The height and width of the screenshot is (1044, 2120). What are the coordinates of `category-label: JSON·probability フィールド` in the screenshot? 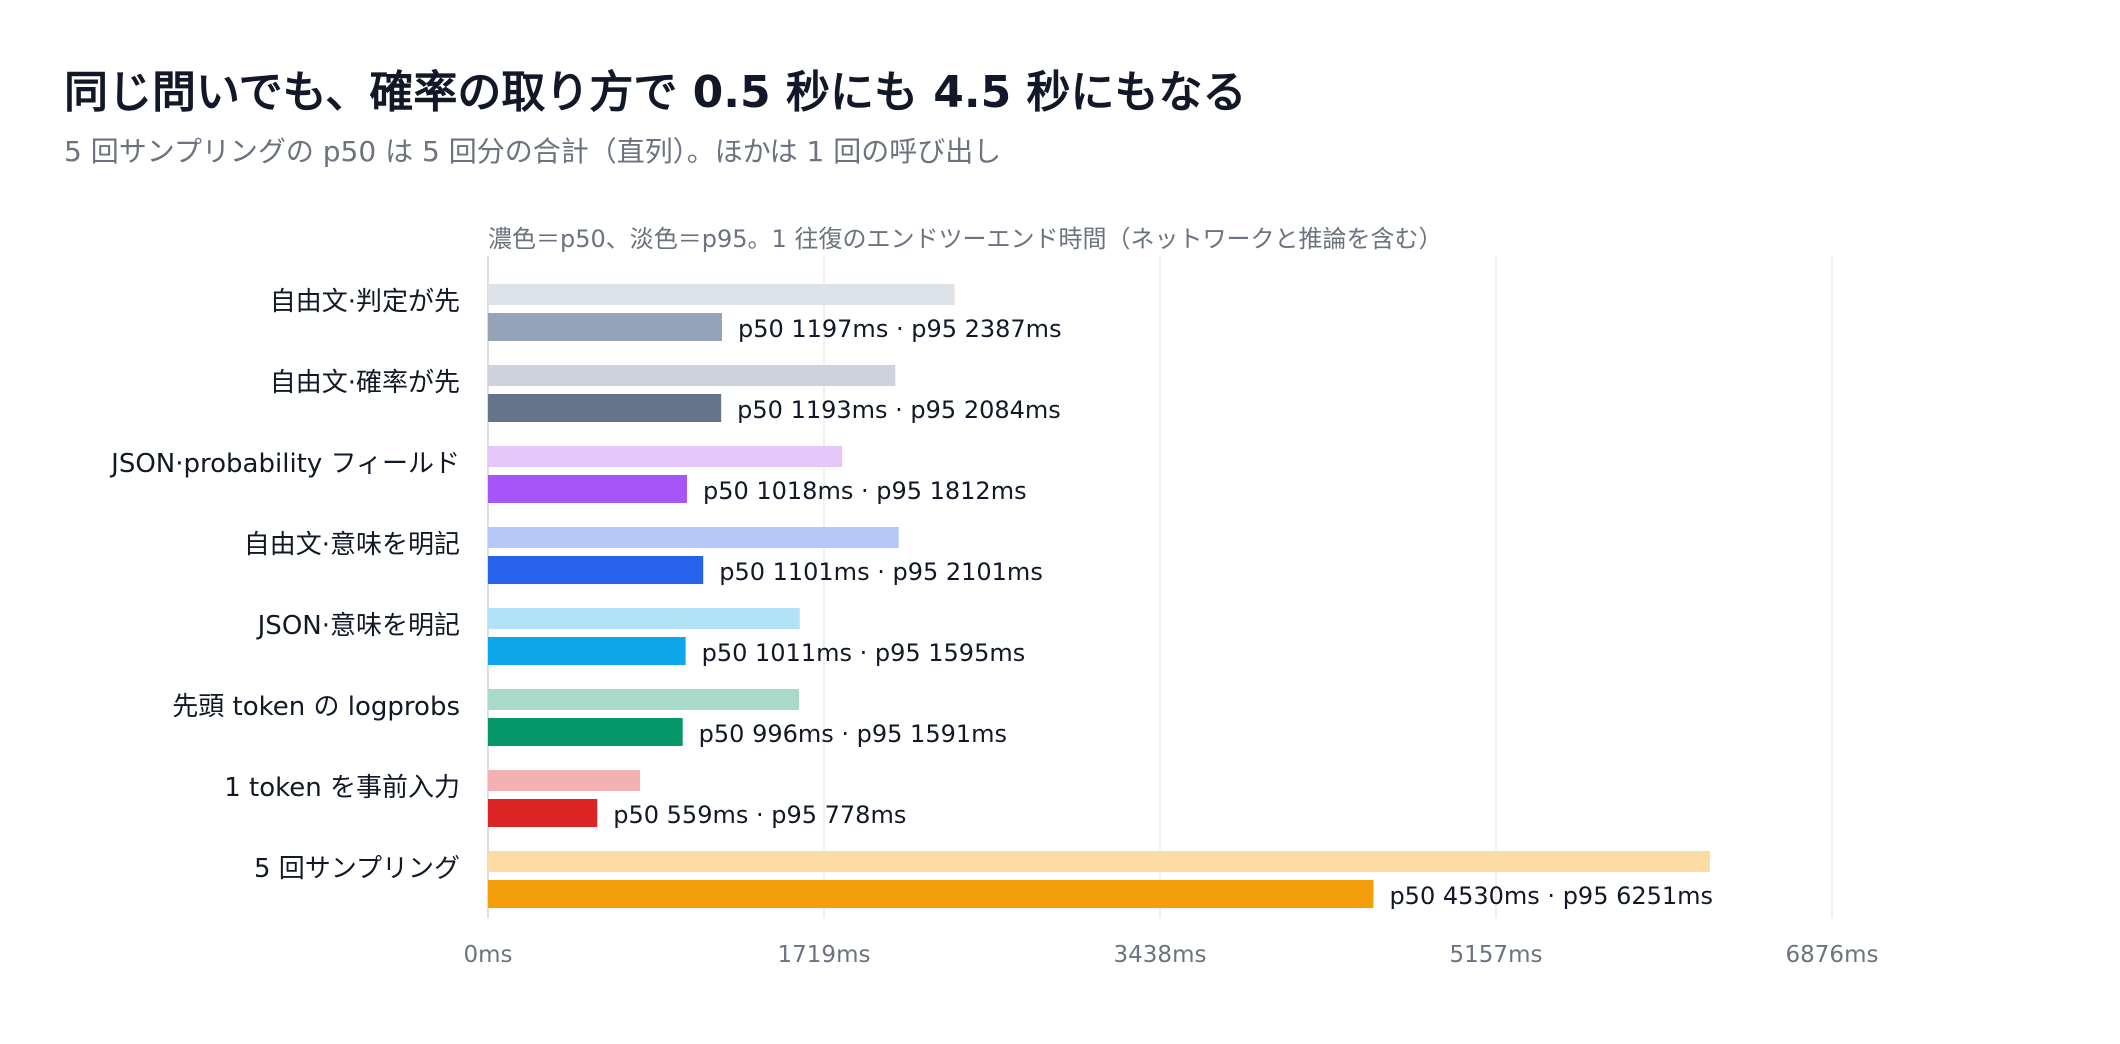 It's located at (284, 464).